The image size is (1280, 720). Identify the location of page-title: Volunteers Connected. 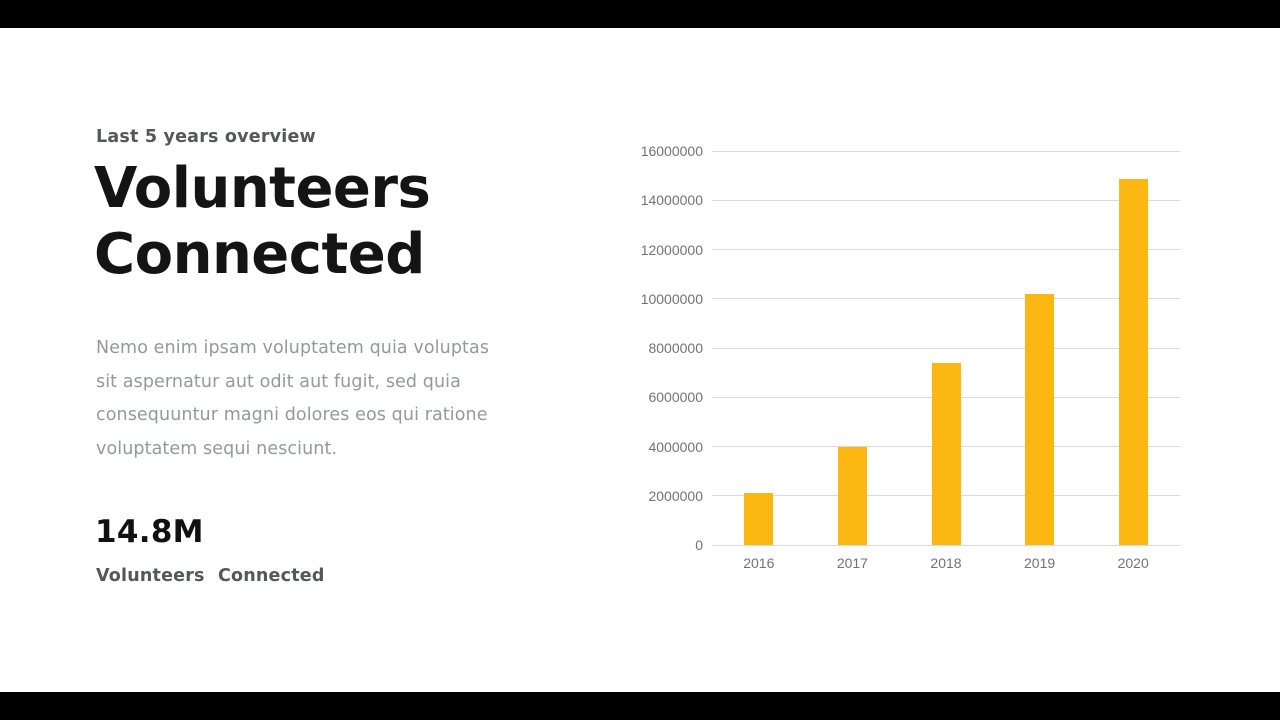
(262, 222).